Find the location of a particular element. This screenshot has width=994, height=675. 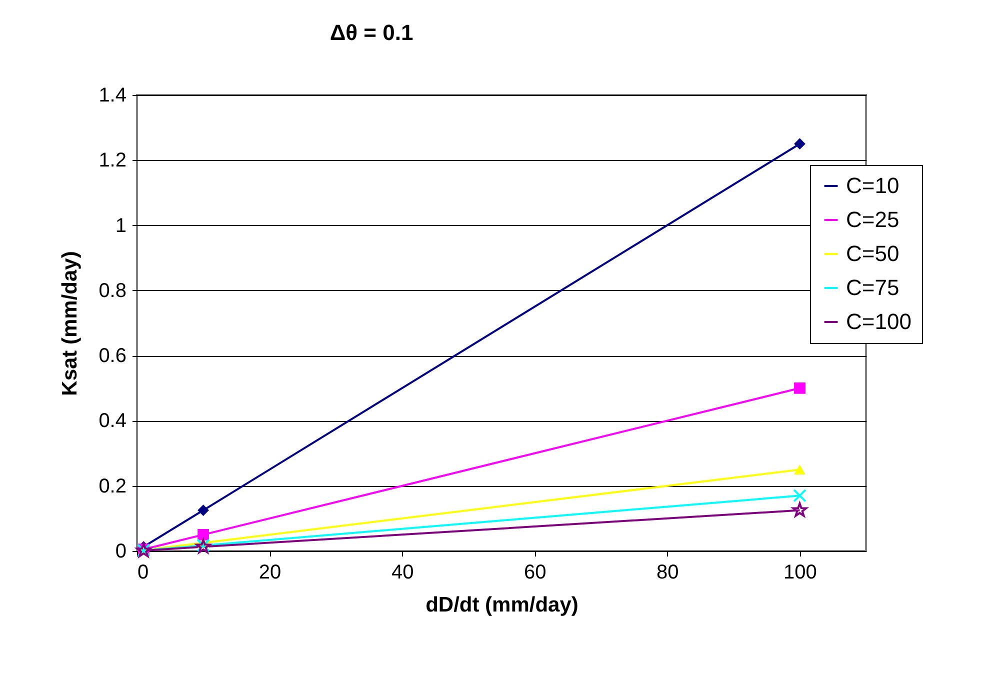

y-axis-title: Ksat (mm/day) is located at coordinates (70, 323).